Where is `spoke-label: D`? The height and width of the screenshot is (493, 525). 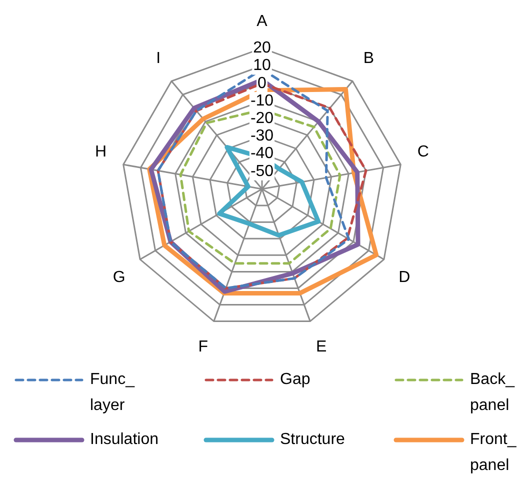
spoke-label: D is located at coordinates (404, 277).